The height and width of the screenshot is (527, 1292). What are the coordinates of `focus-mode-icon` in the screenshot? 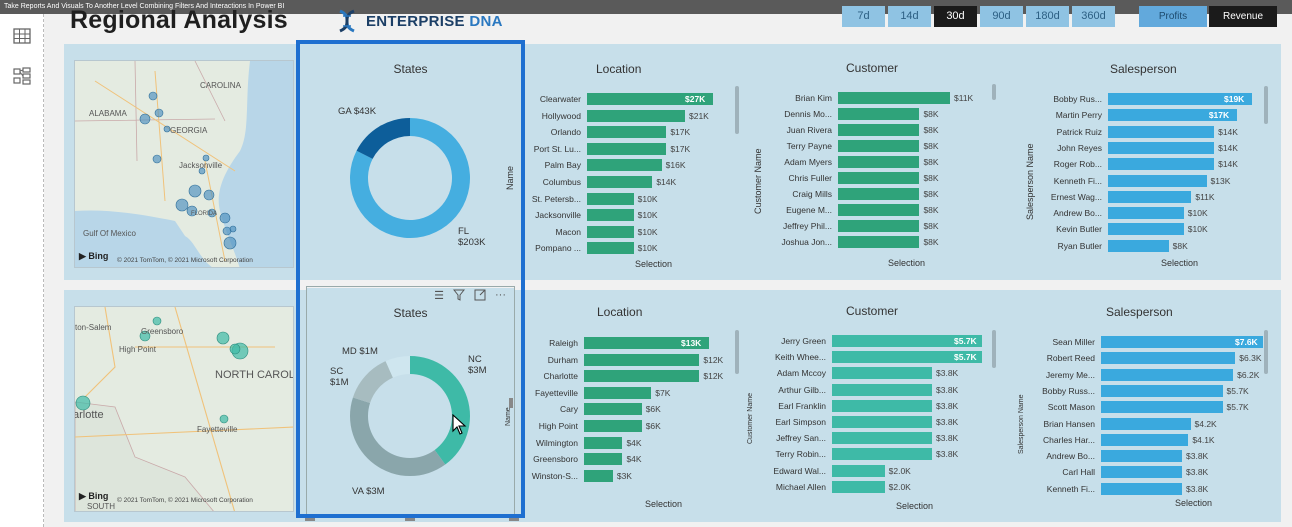 It's located at (480, 295).